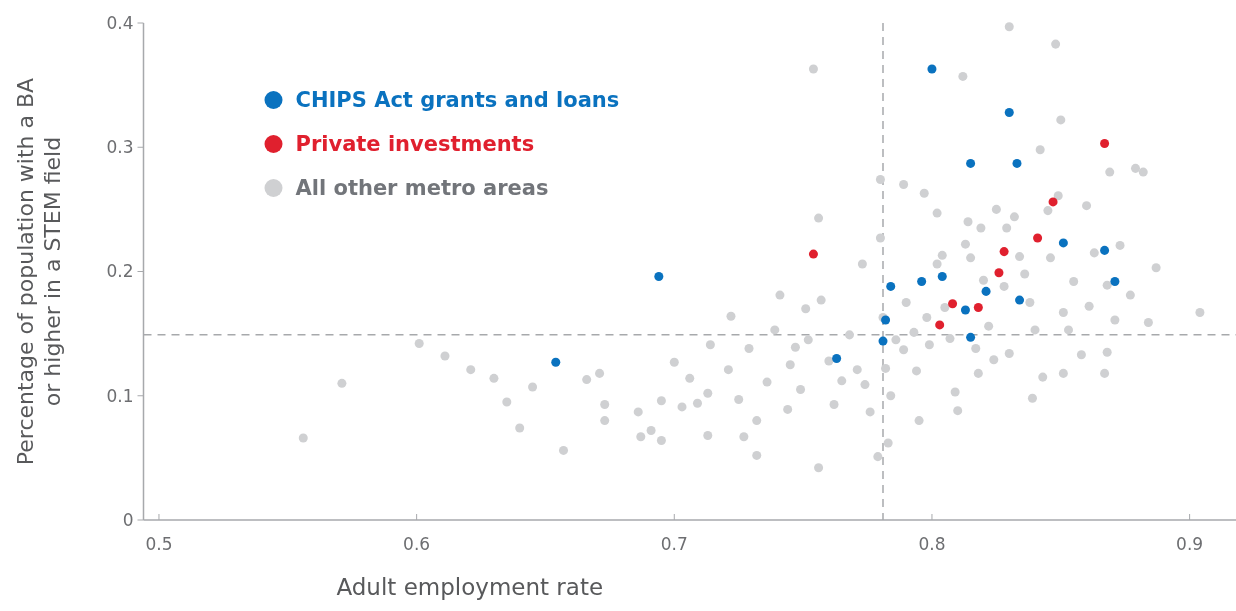 The height and width of the screenshot is (611, 1236). What do you see at coordinates (415, 144) in the screenshot?
I see `legend-label: Private investments` at bounding box center [415, 144].